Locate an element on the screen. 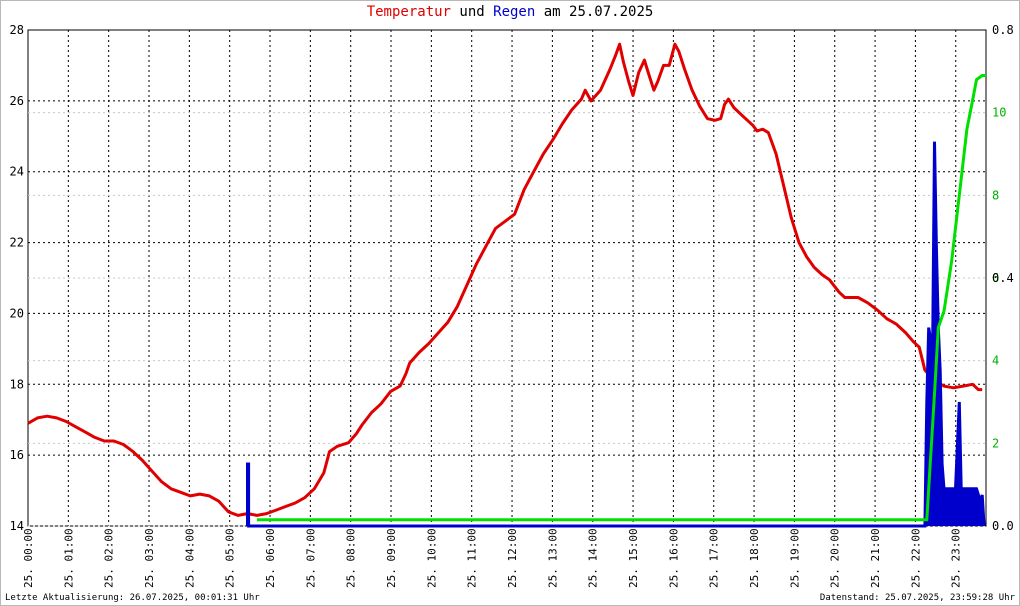  x-tick-label: 25. 12:00 is located at coordinates (512, 558).